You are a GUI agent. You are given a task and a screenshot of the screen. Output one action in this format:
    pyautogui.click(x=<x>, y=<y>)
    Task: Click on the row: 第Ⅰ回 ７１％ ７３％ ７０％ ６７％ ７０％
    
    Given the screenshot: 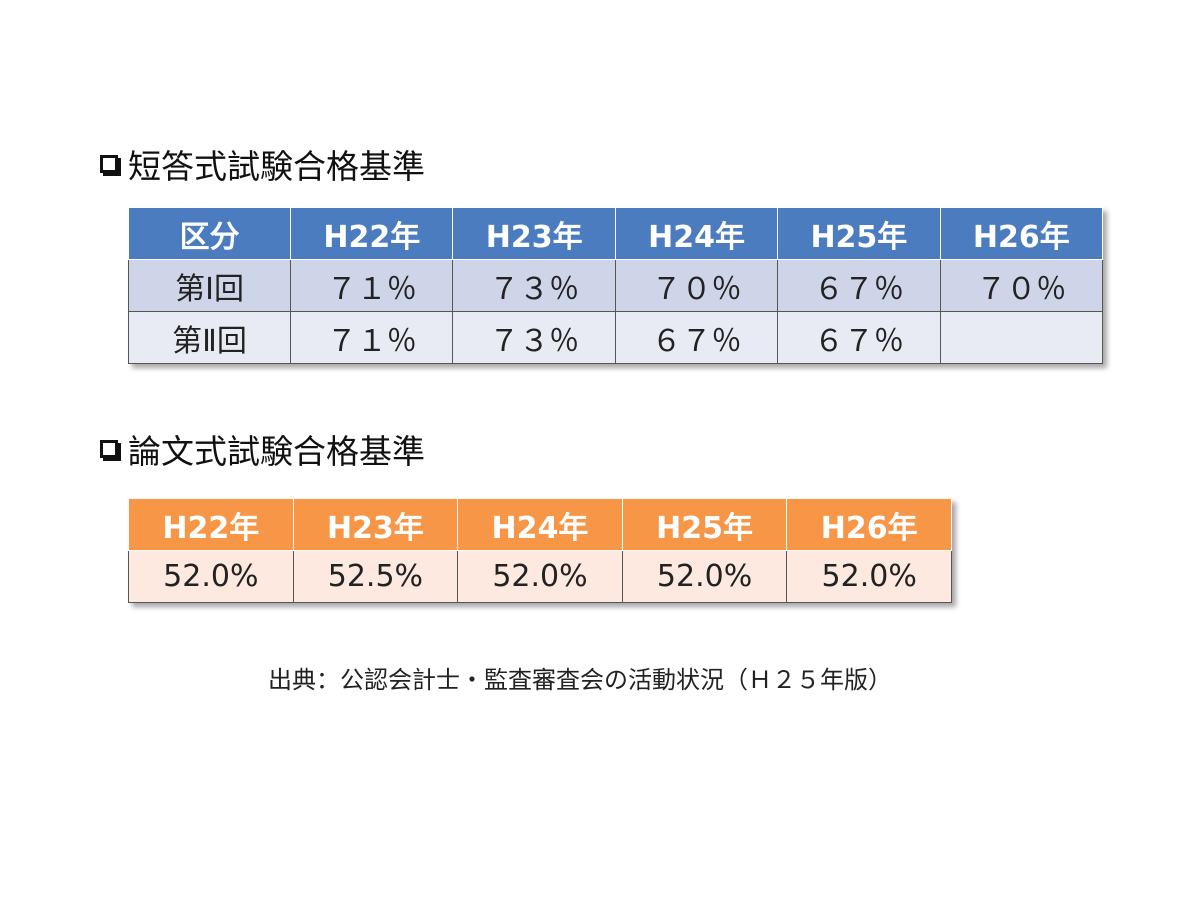 What is the action you would take?
    pyautogui.click(x=615, y=285)
    